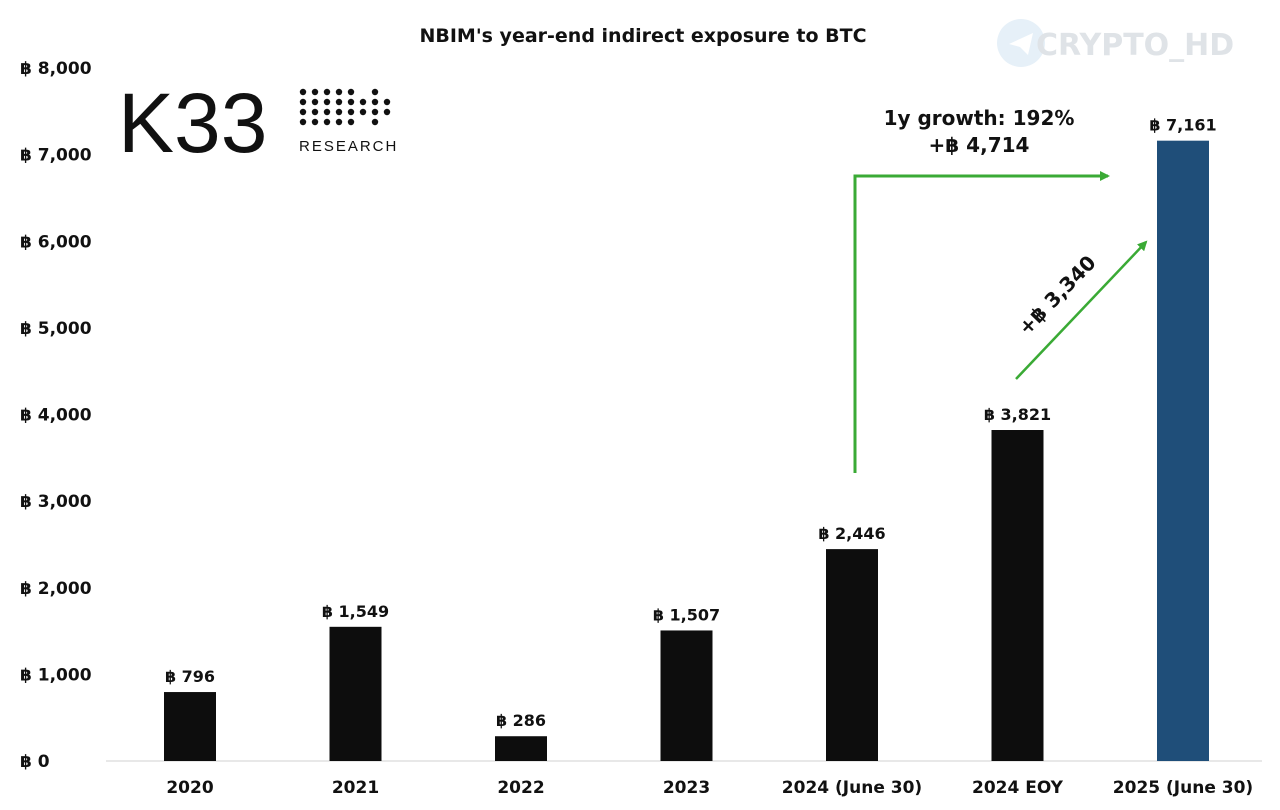  I want to click on y-tick-label: ฿ 0, so click(35, 762).